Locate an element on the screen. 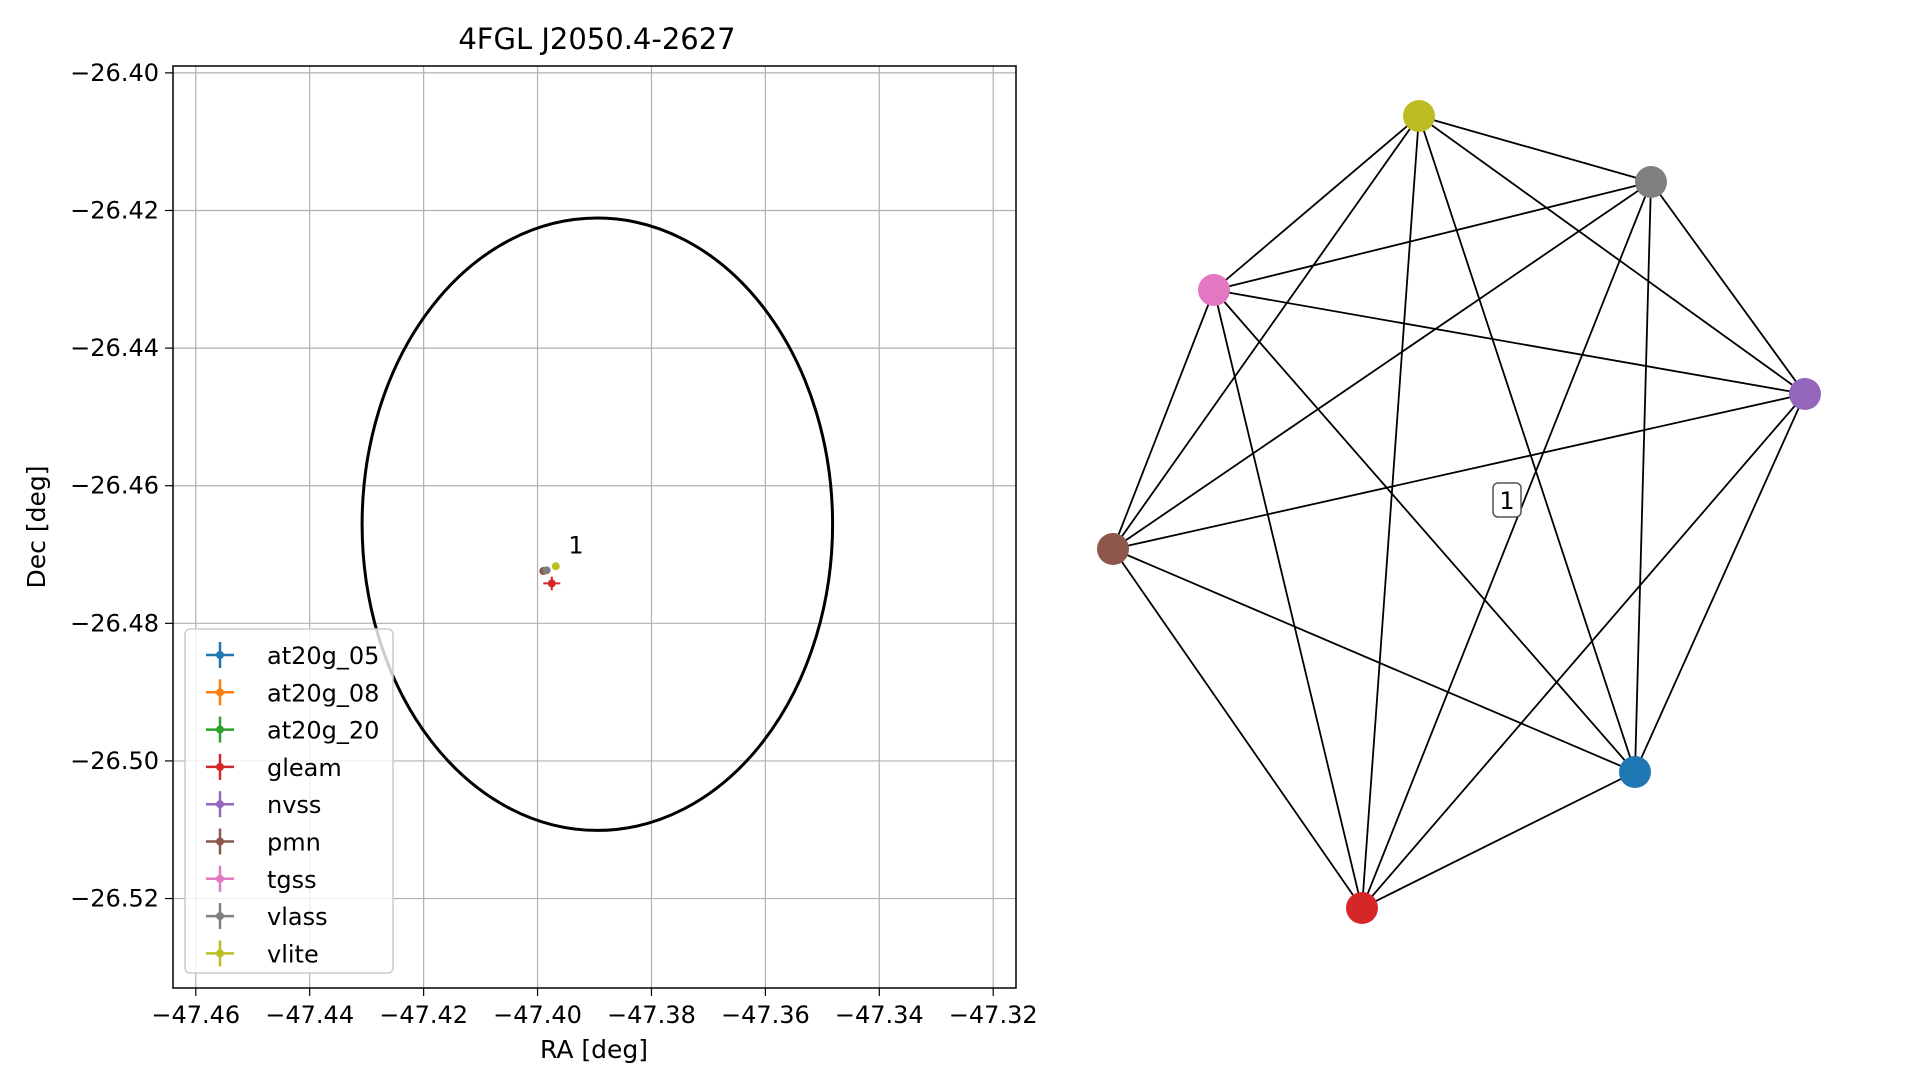 This screenshot has width=1919, height=1080. y-tick-label: −26.46 is located at coordinates (114, 486).